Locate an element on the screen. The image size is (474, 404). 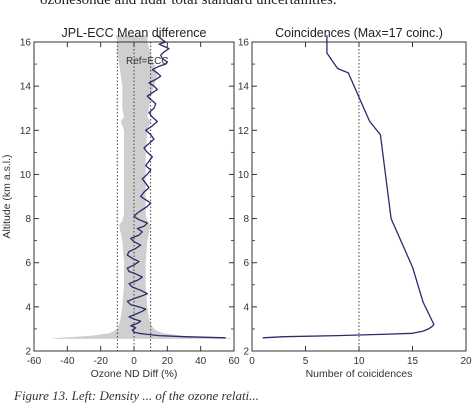
x-tick-label: 15 is located at coordinates (413, 361).